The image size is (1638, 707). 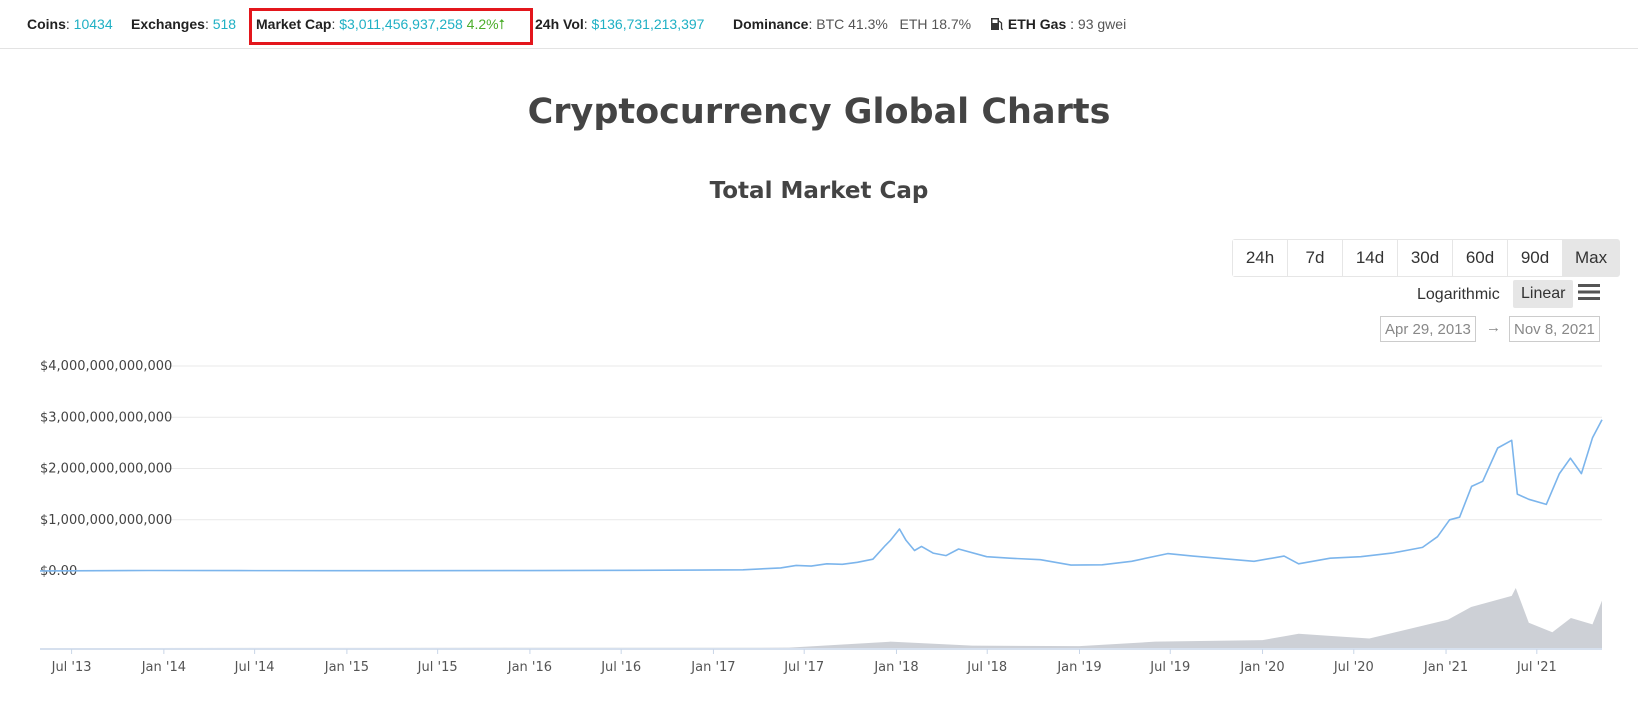 I want to click on x-tick-label: Jul '13, so click(x=71, y=667).